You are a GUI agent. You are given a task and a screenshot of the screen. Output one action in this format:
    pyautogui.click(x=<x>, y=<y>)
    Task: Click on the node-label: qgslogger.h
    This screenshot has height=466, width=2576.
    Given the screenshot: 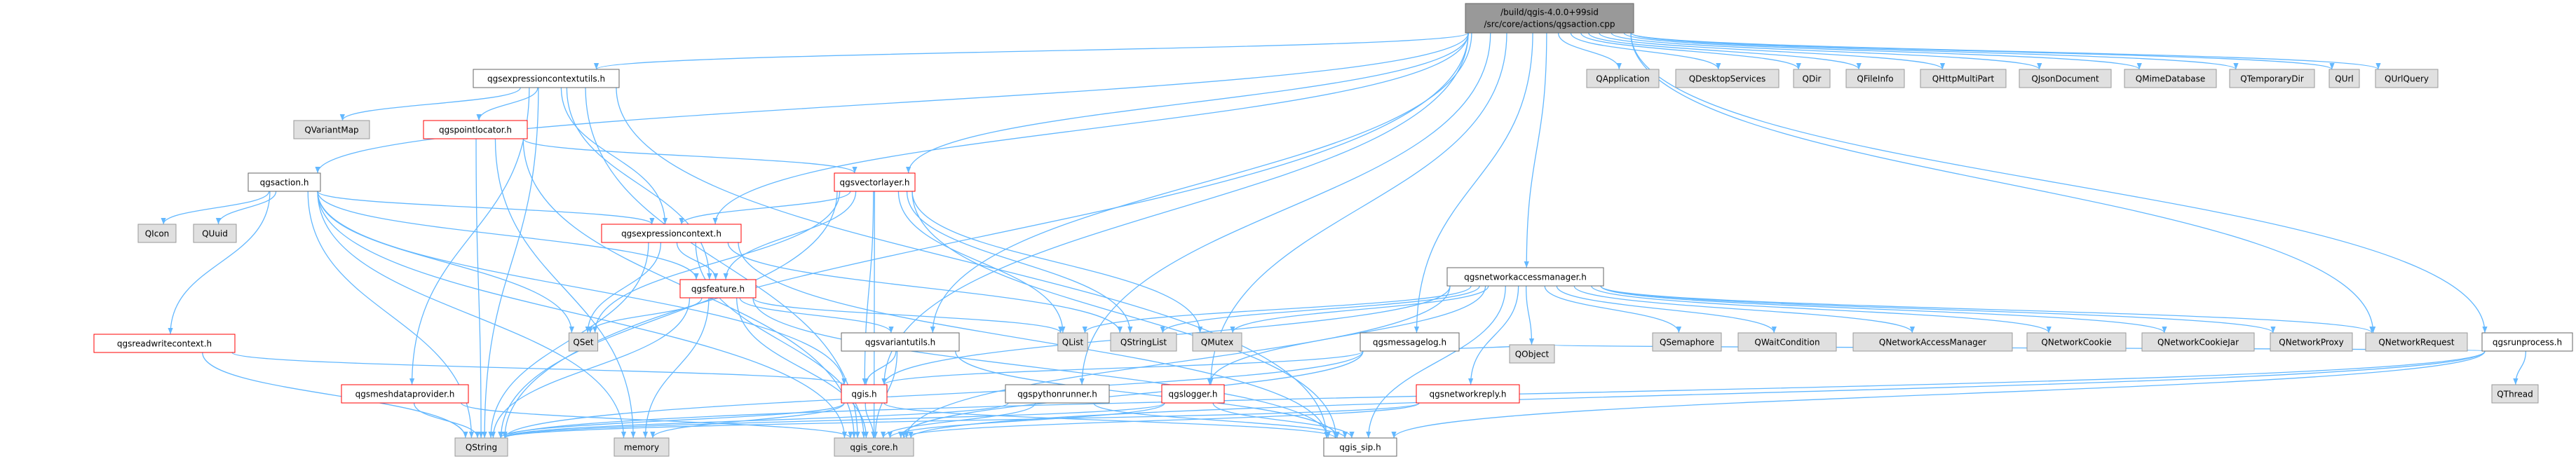 What is the action you would take?
    pyautogui.click(x=1192, y=394)
    